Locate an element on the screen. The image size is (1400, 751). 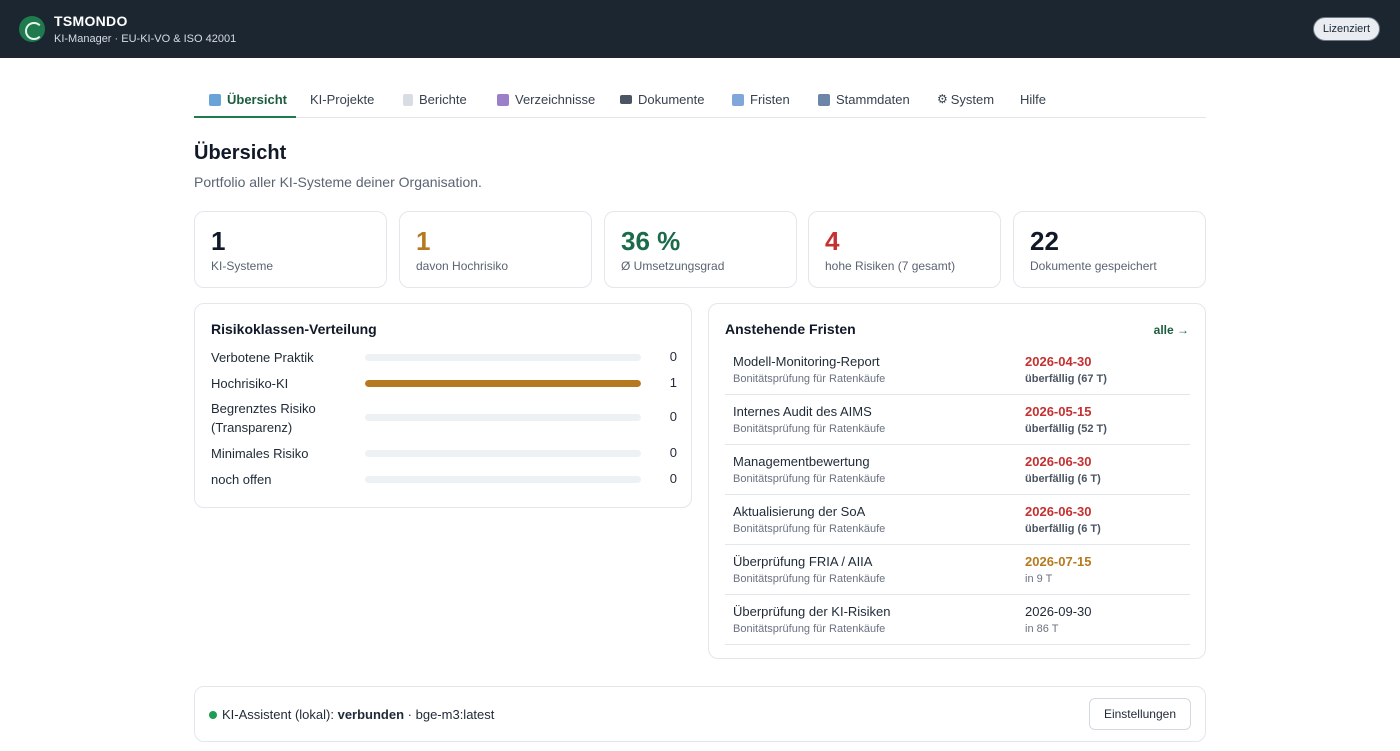
tab-label: Hilfe is located at coordinates (1033, 99).